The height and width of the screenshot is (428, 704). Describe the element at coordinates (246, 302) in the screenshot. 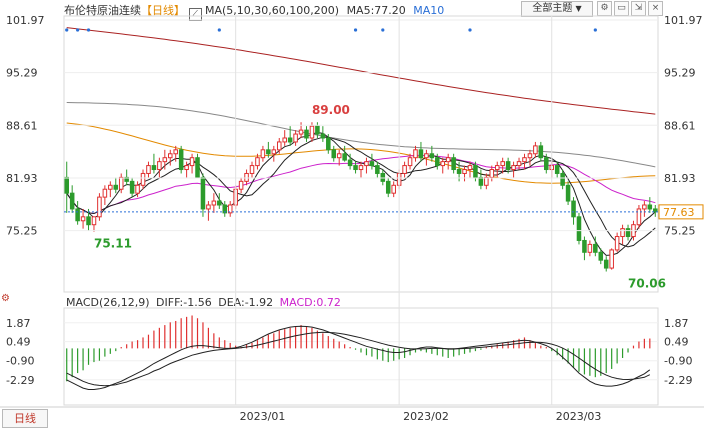

I see `macd-dea-label: DEA:-1.92` at that location.